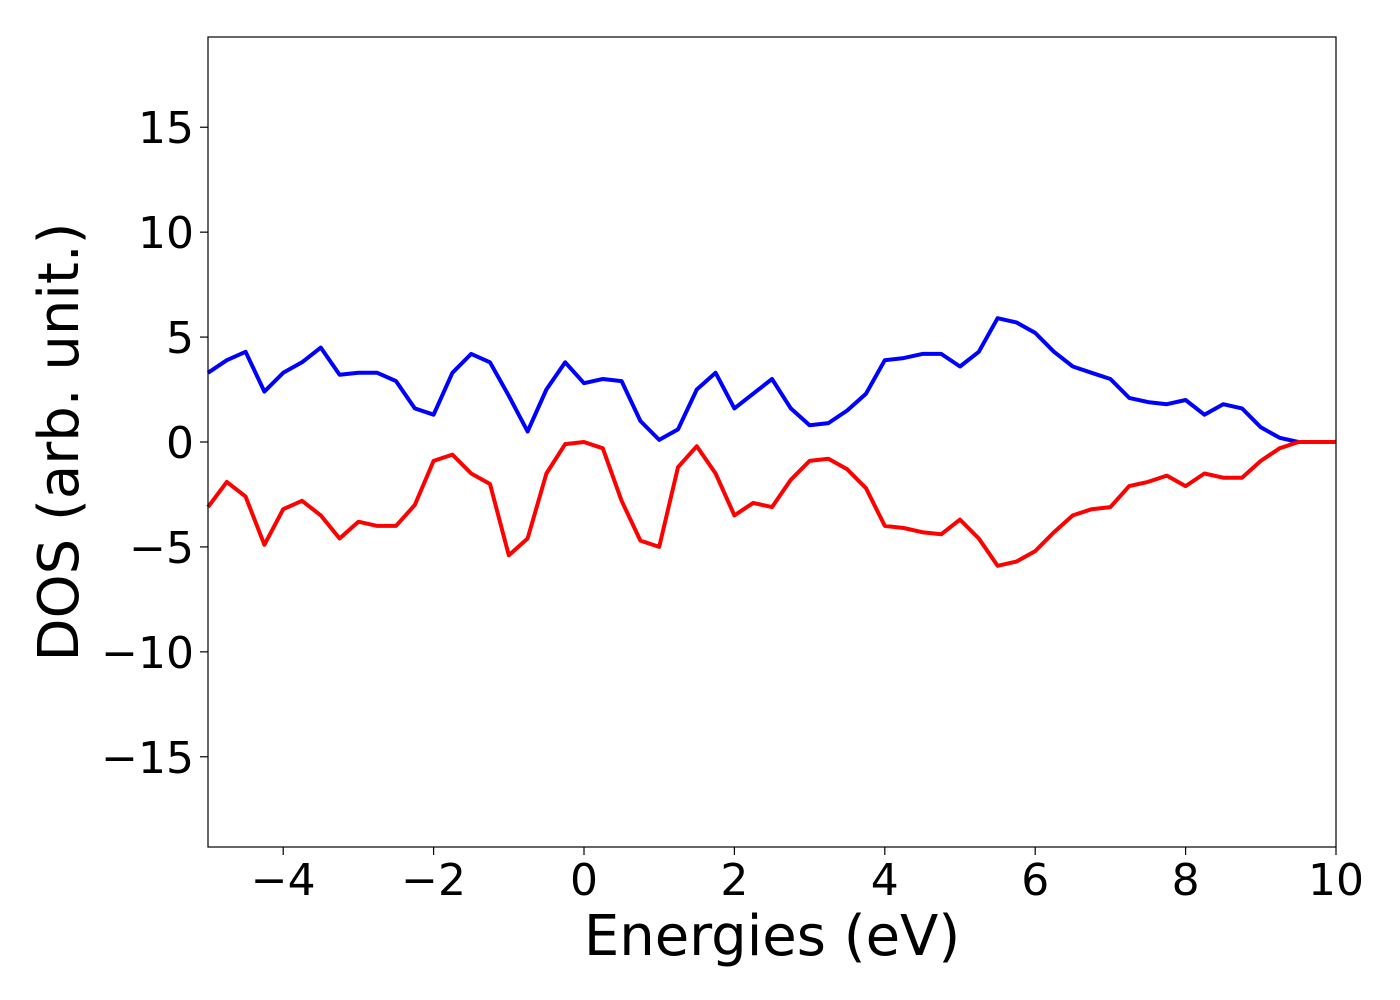  What do you see at coordinates (1035, 880) in the screenshot?
I see `x-tick-label: 6` at bounding box center [1035, 880].